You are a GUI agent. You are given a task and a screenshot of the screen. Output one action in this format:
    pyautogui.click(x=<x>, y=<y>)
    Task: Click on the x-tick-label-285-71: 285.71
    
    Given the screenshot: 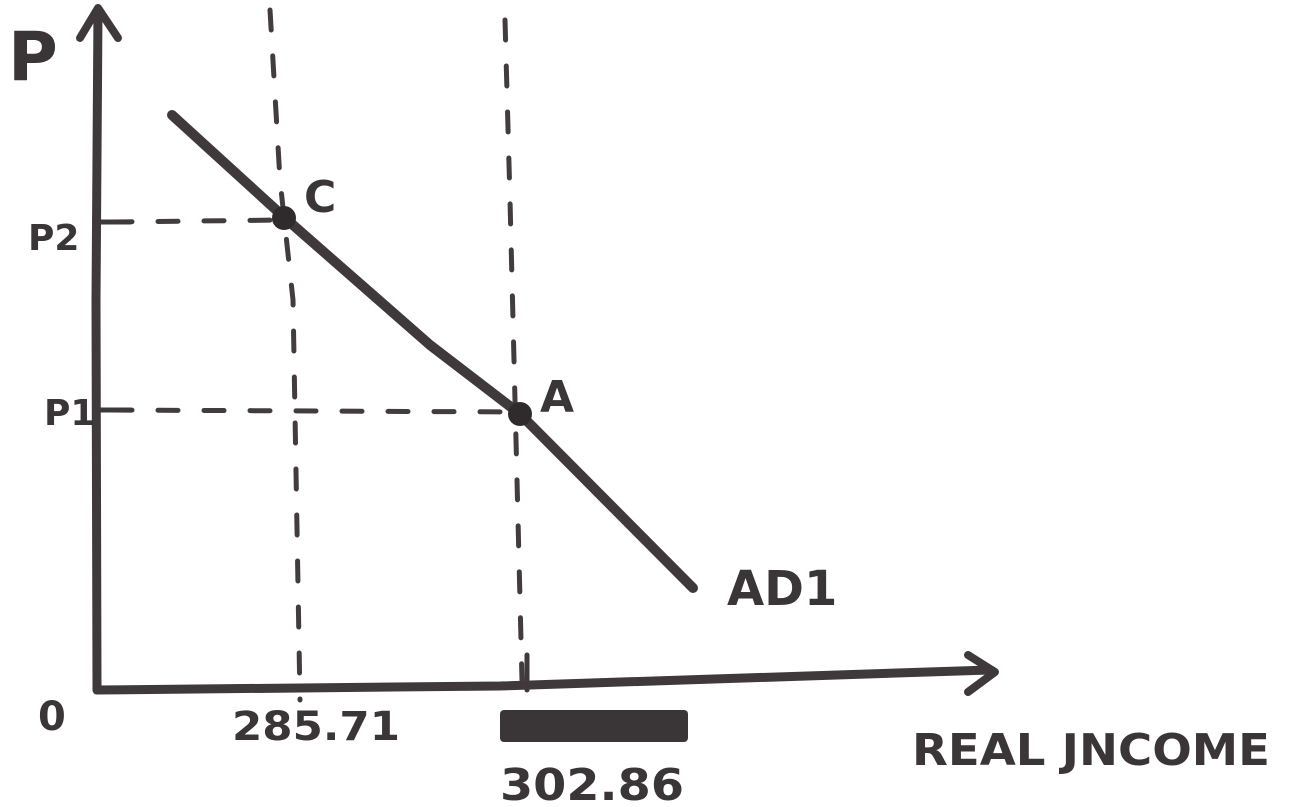 What is the action you would take?
    pyautogui.click(x=316, y=727)
    